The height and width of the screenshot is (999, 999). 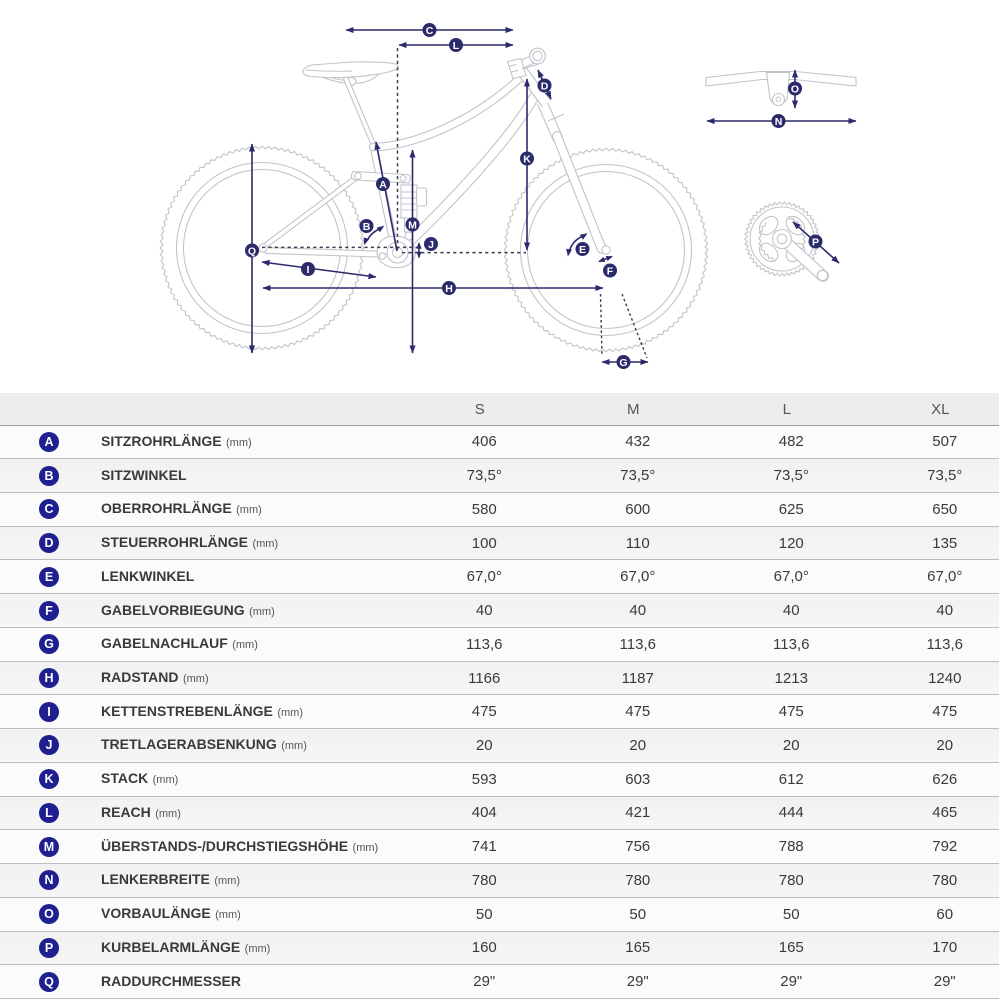 What do you see at coordinates (430, 31) in the screenshot?
I see `svg-text: C` at bounding box center [430, 31].